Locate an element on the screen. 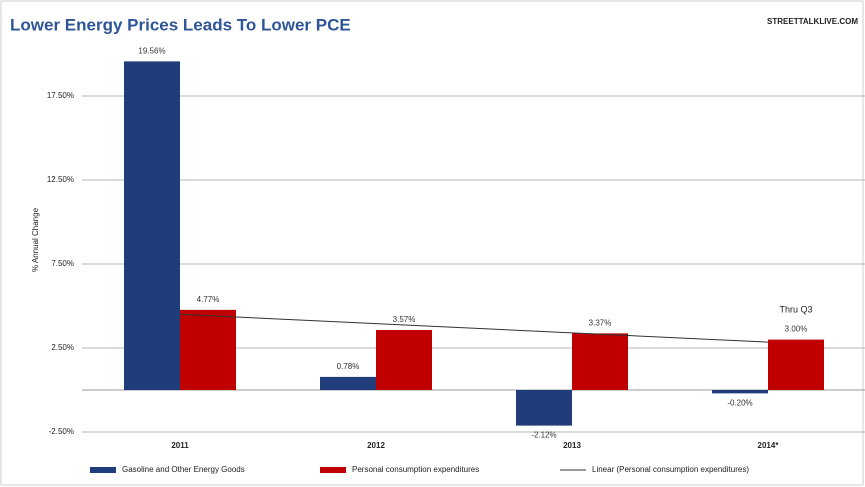  legend-label: Personal consumption expenditures is located at coordinates (415, 469).